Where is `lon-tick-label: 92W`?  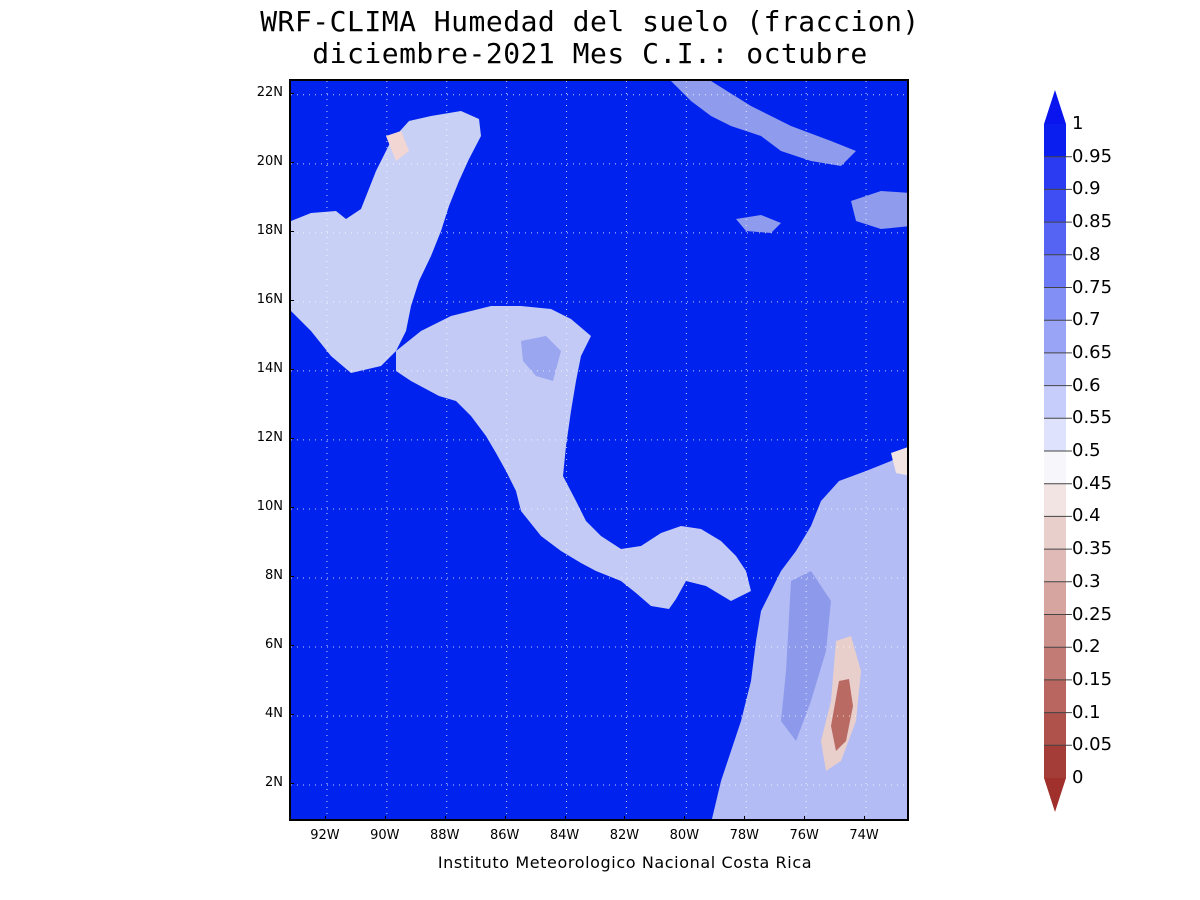
lon-tick-label: 92W is located at coordinates (325, 835).